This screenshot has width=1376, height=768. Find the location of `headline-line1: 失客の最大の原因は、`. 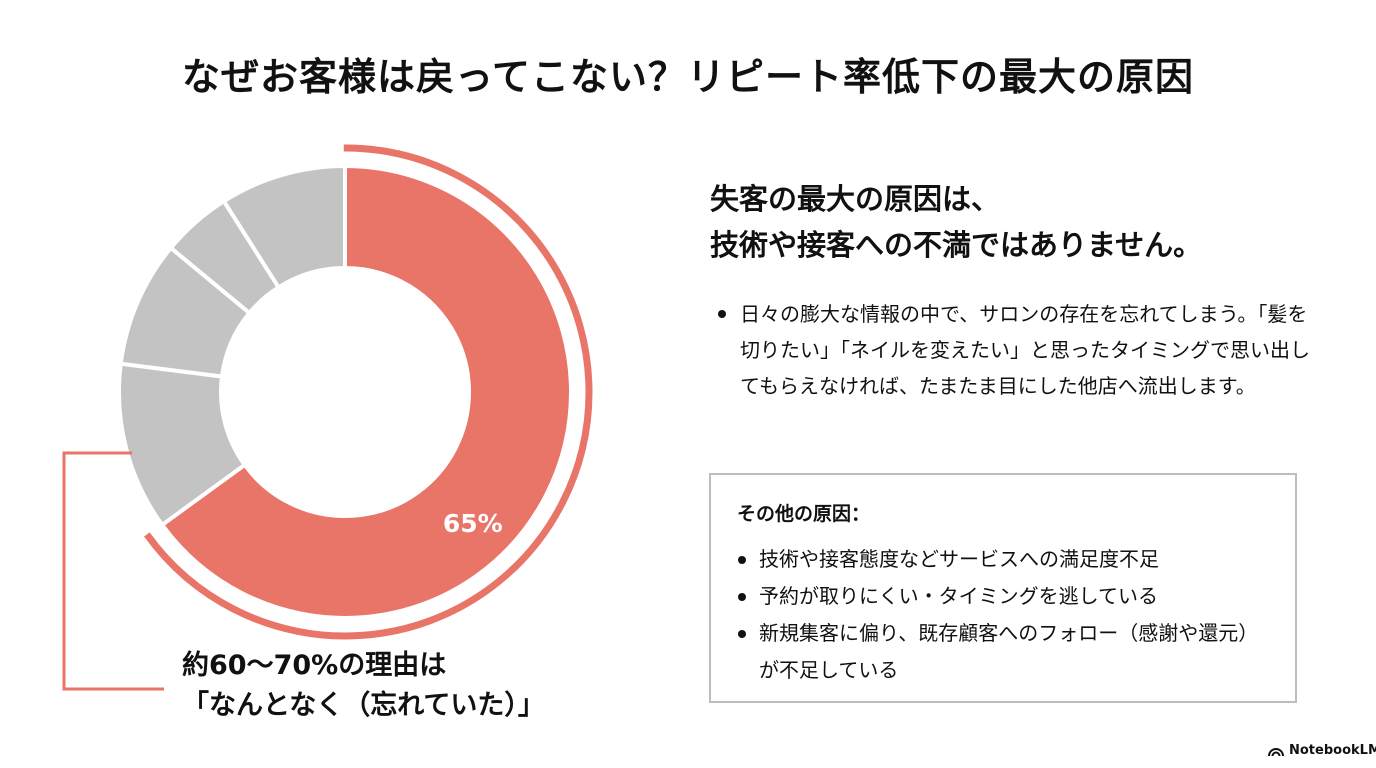

headline-line1: 失客の最大の原因は、 is located at coordinates (855, 199).